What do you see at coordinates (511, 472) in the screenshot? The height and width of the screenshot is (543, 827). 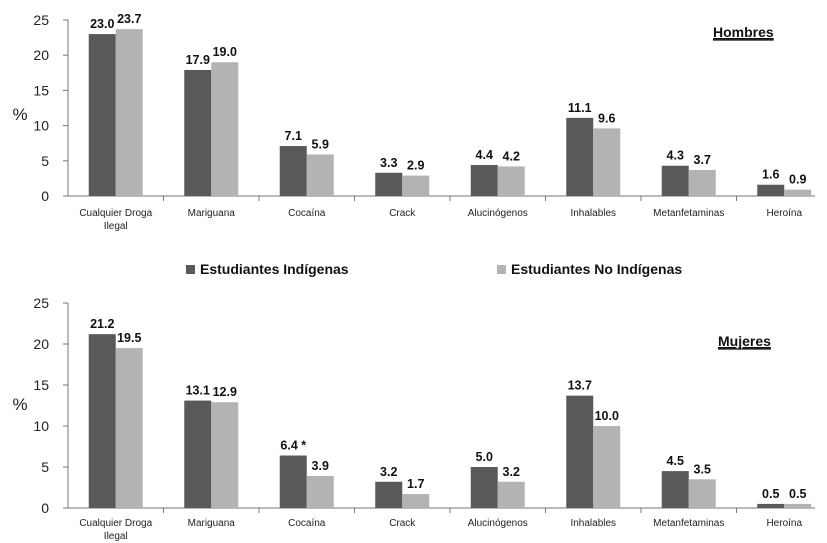 I see `data-label-estudiantes-no-indigenas: 3.2` at bounding box center [511, 472].